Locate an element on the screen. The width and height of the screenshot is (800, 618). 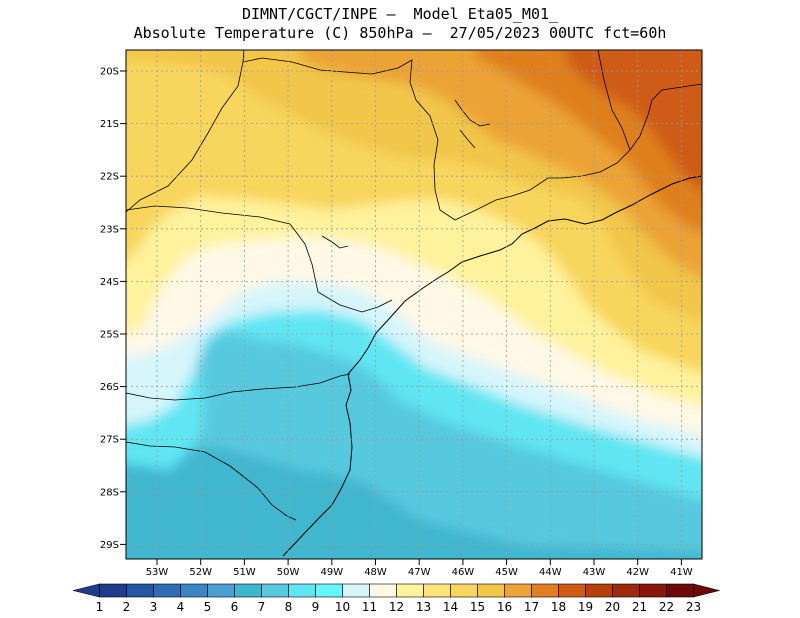
colorbar is located at coordinates (396, 590).